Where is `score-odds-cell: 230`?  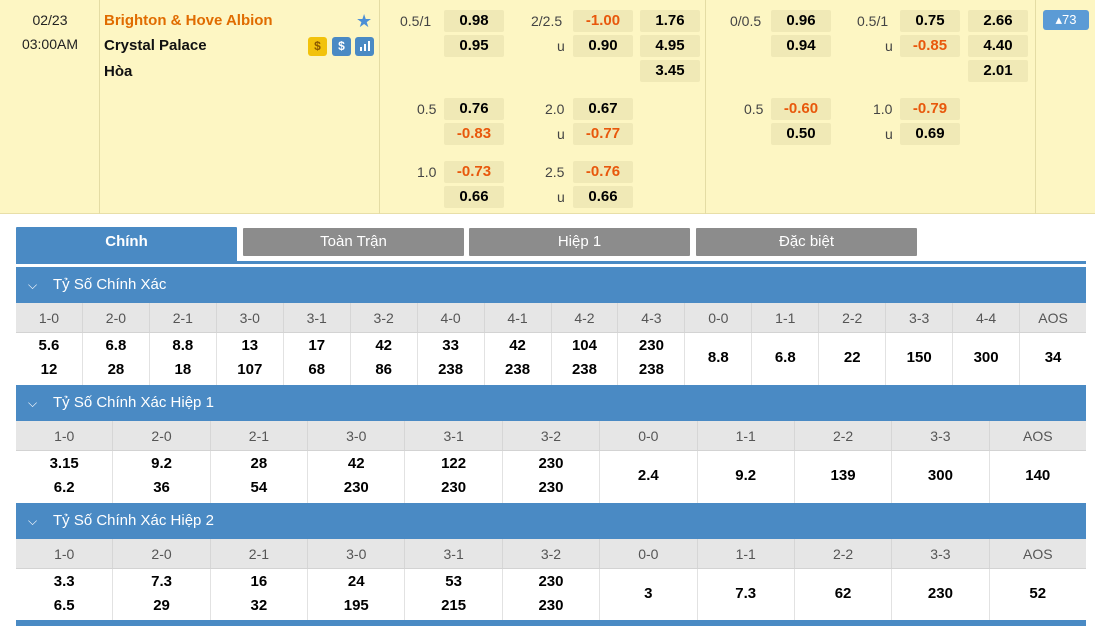
score-odds-cell: 230 is located at coordinates (941, 595).